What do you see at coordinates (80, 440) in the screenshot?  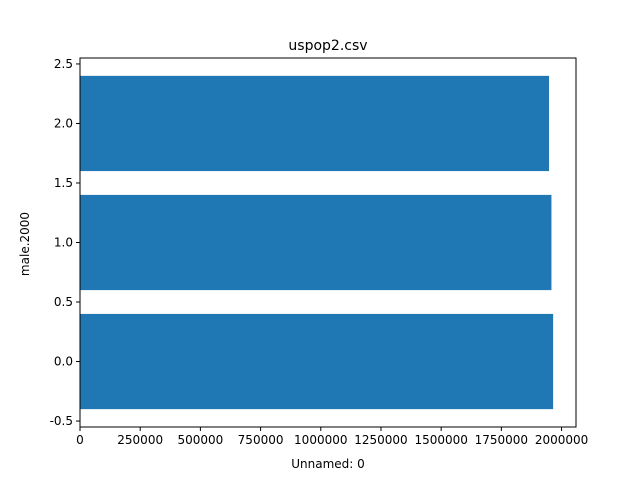 I see `x-tick-label-0: 0` at bounding box center [80, 440].